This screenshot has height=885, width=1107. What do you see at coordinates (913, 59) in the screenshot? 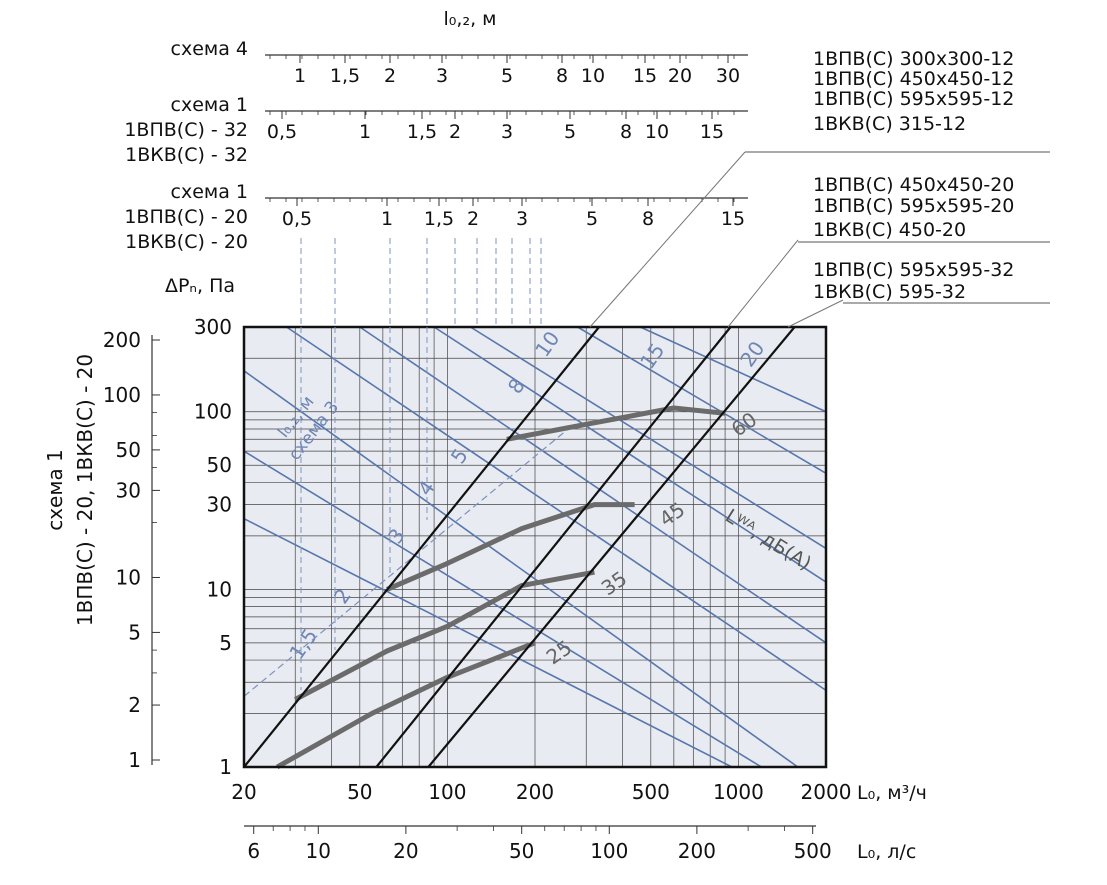
I see `legend-entry: 1ВПВ(С) 300x300-12` at bounding box center [913, 59].